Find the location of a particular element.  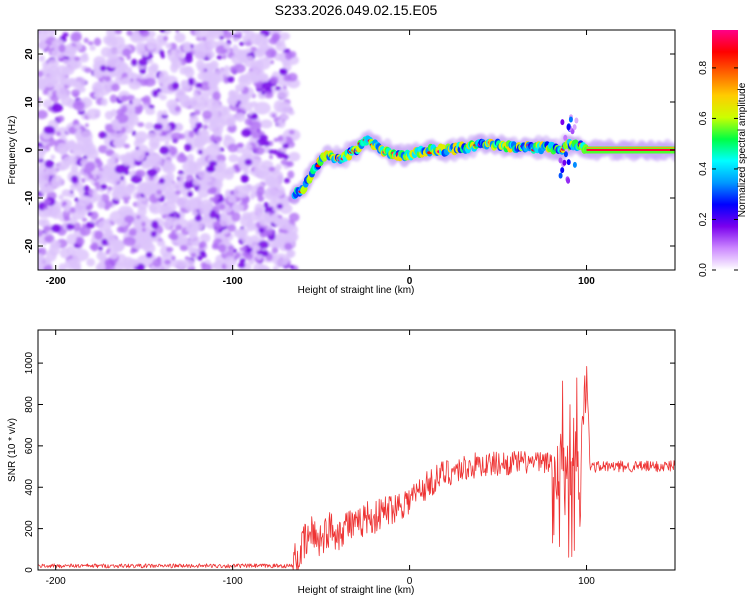

ridge-edge-line is located at coordinates (630, 153).